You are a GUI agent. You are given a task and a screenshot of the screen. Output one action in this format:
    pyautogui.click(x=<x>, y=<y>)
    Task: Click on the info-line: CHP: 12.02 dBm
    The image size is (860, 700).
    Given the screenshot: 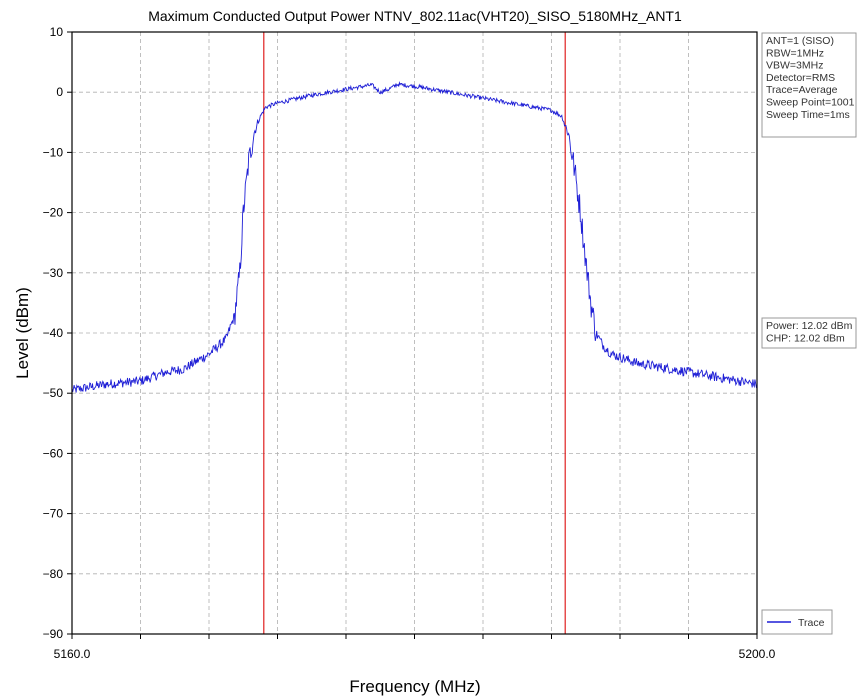 What is the action you would take?
    pyautogui.click(x=805, y=338)
    